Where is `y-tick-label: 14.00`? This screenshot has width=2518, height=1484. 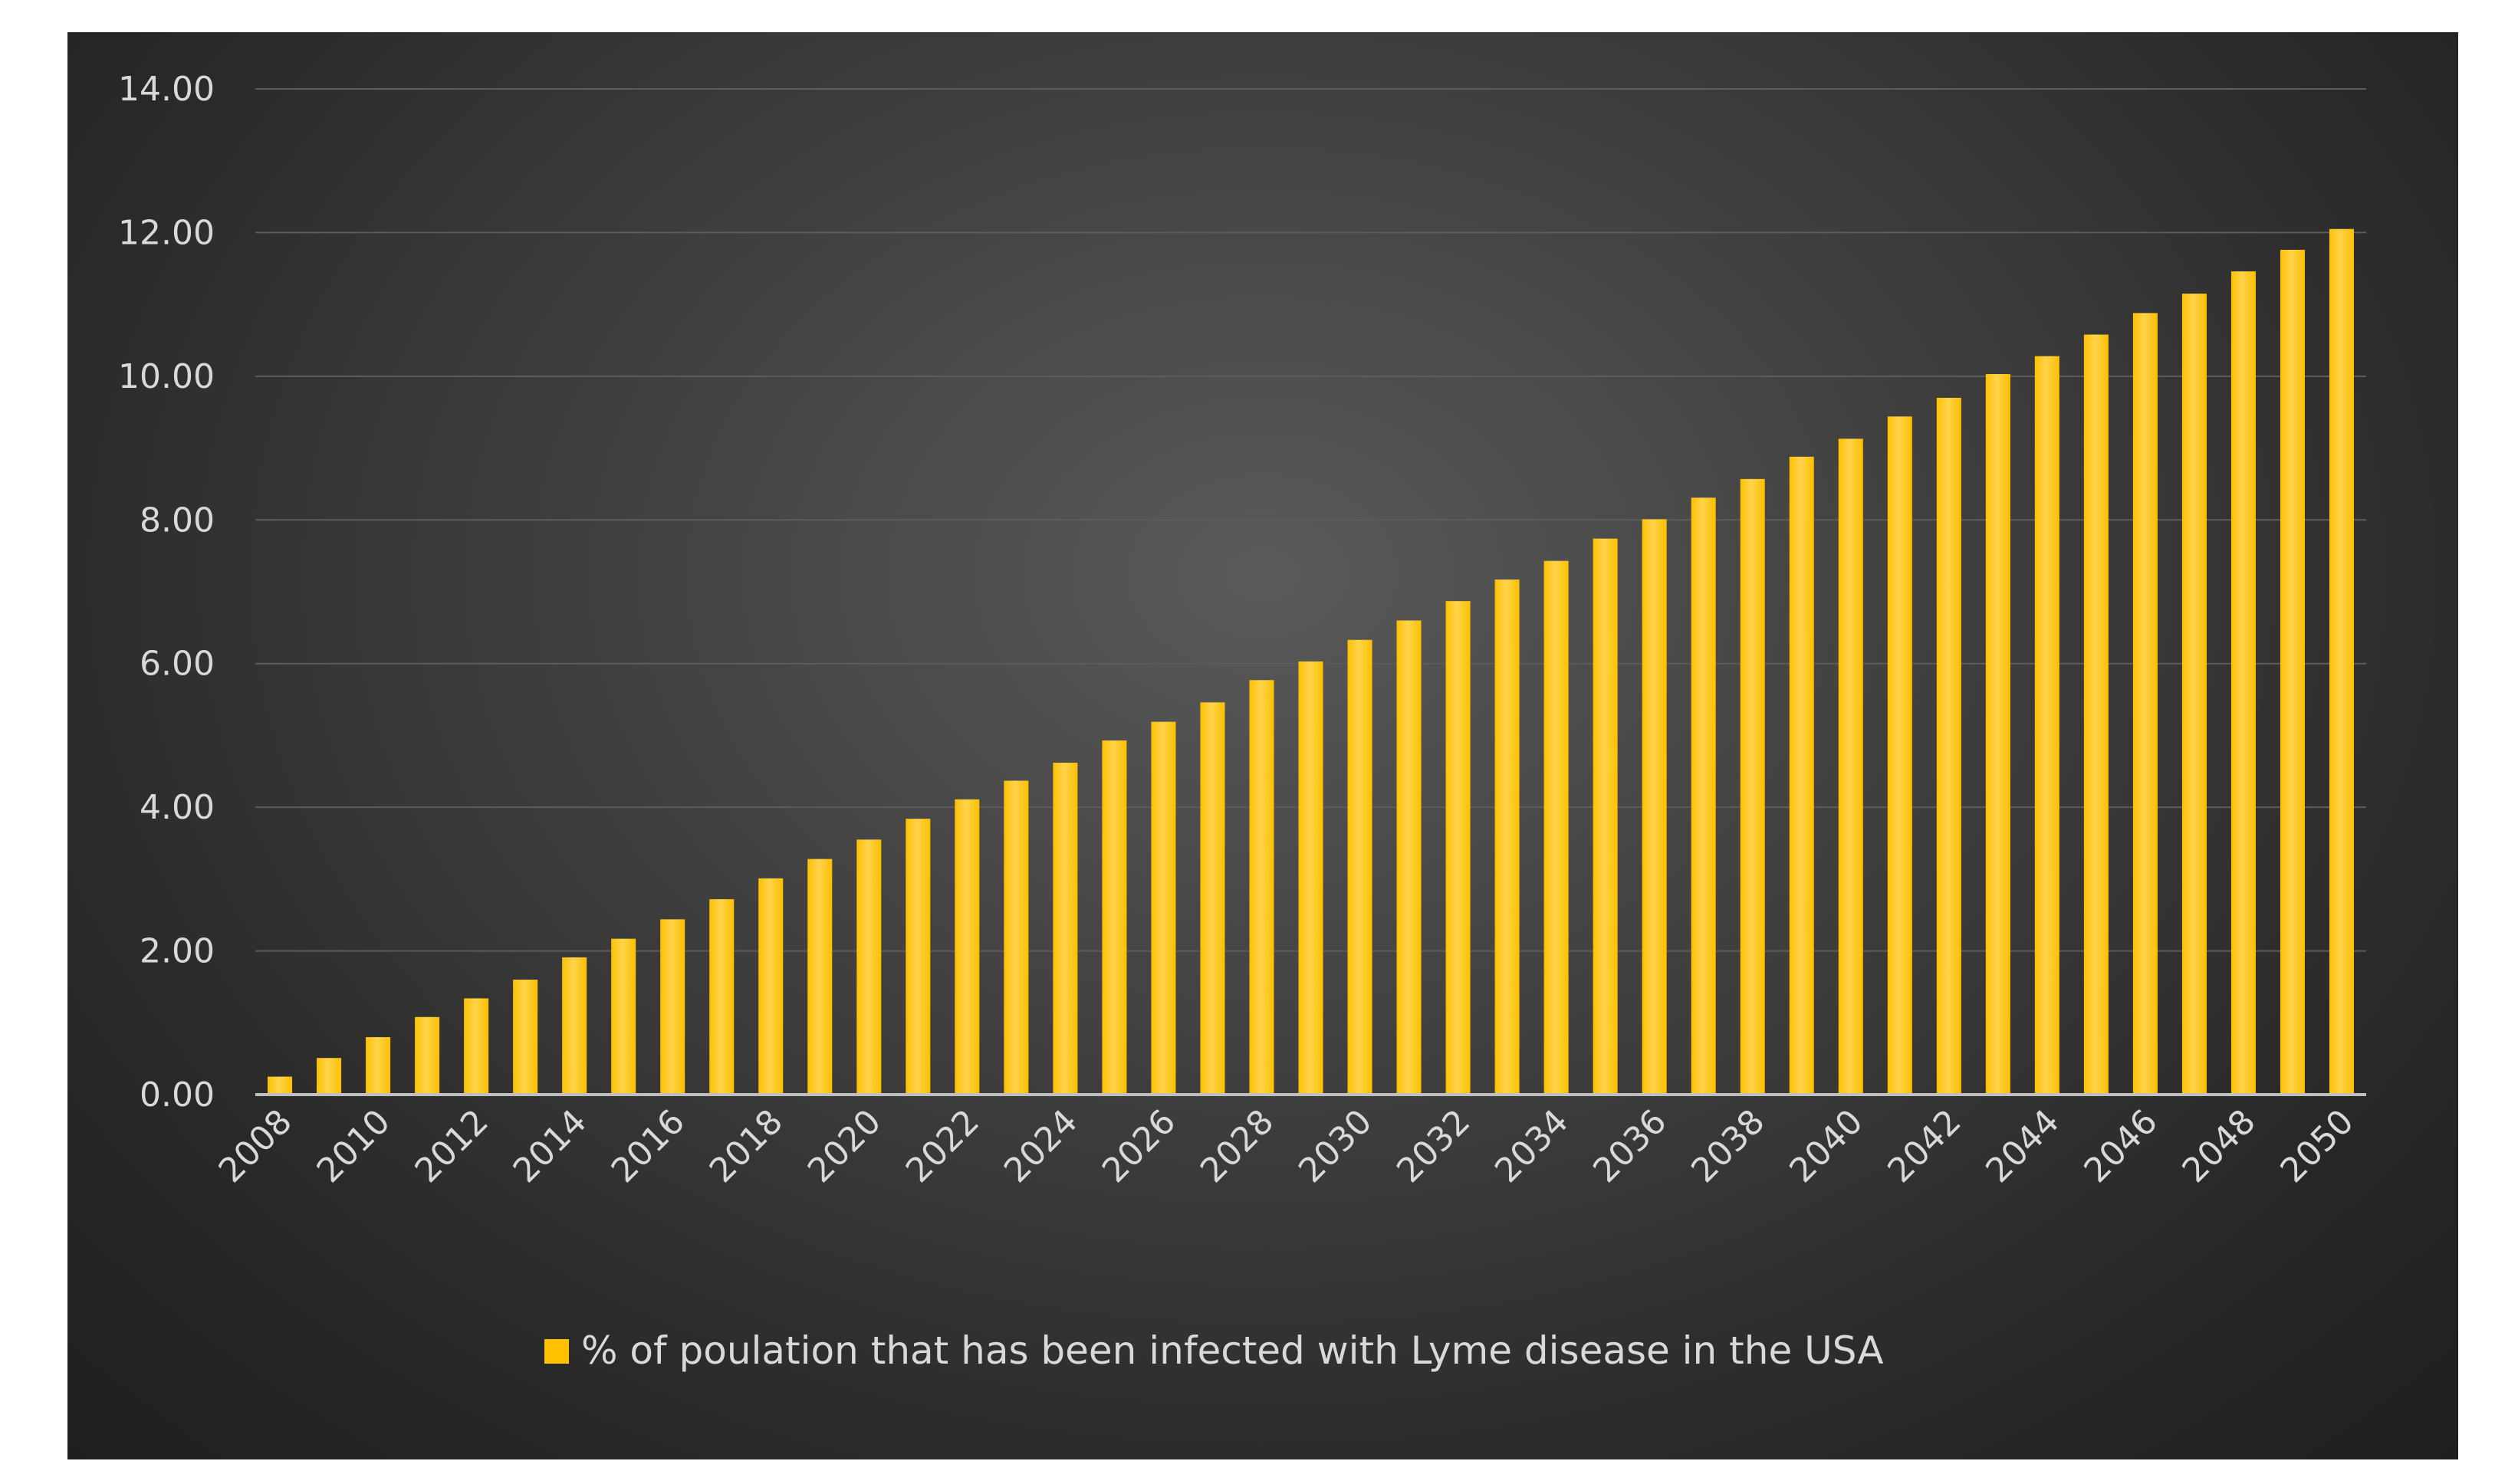 y-tick-label: 14.00 is located at coordinates (166, 89).